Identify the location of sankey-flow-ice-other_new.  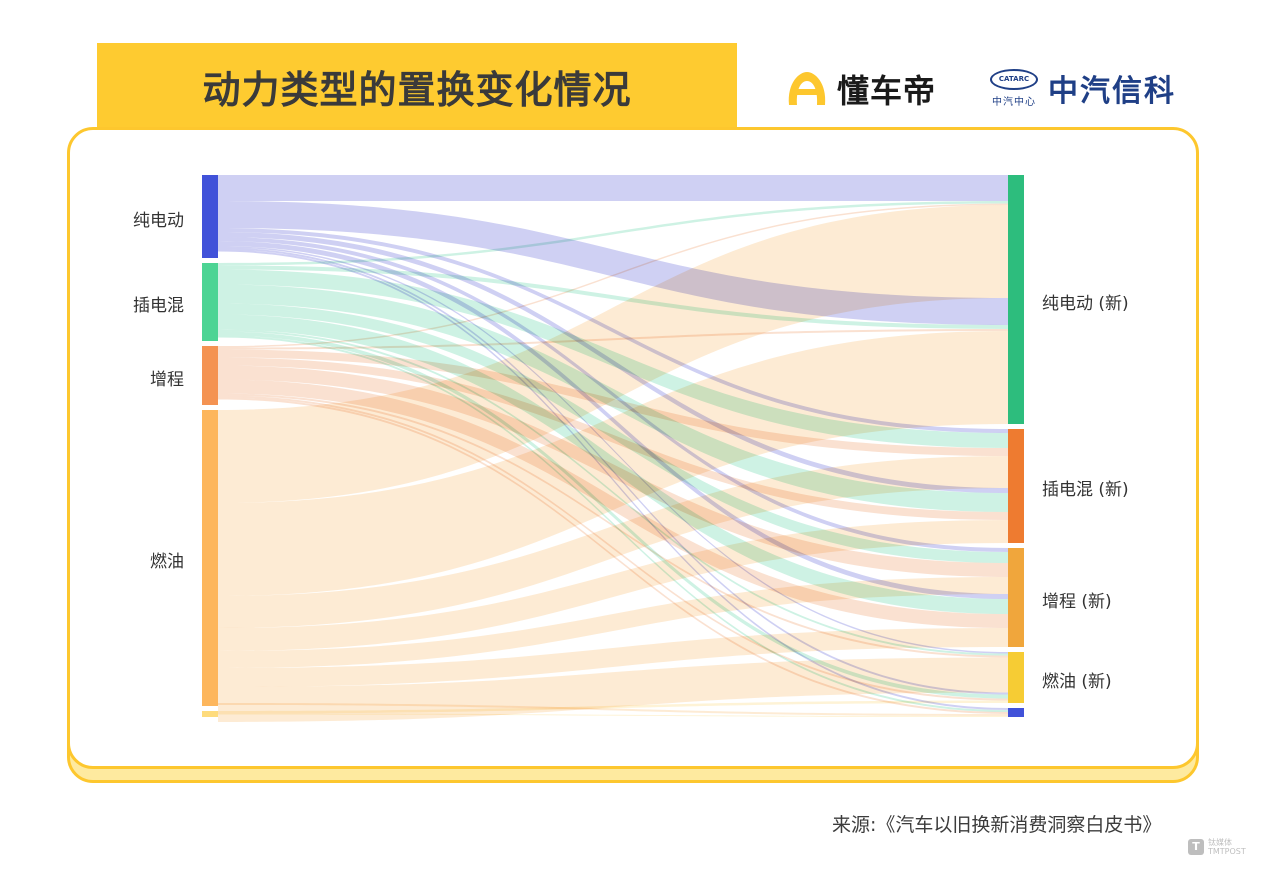
(613, 709).